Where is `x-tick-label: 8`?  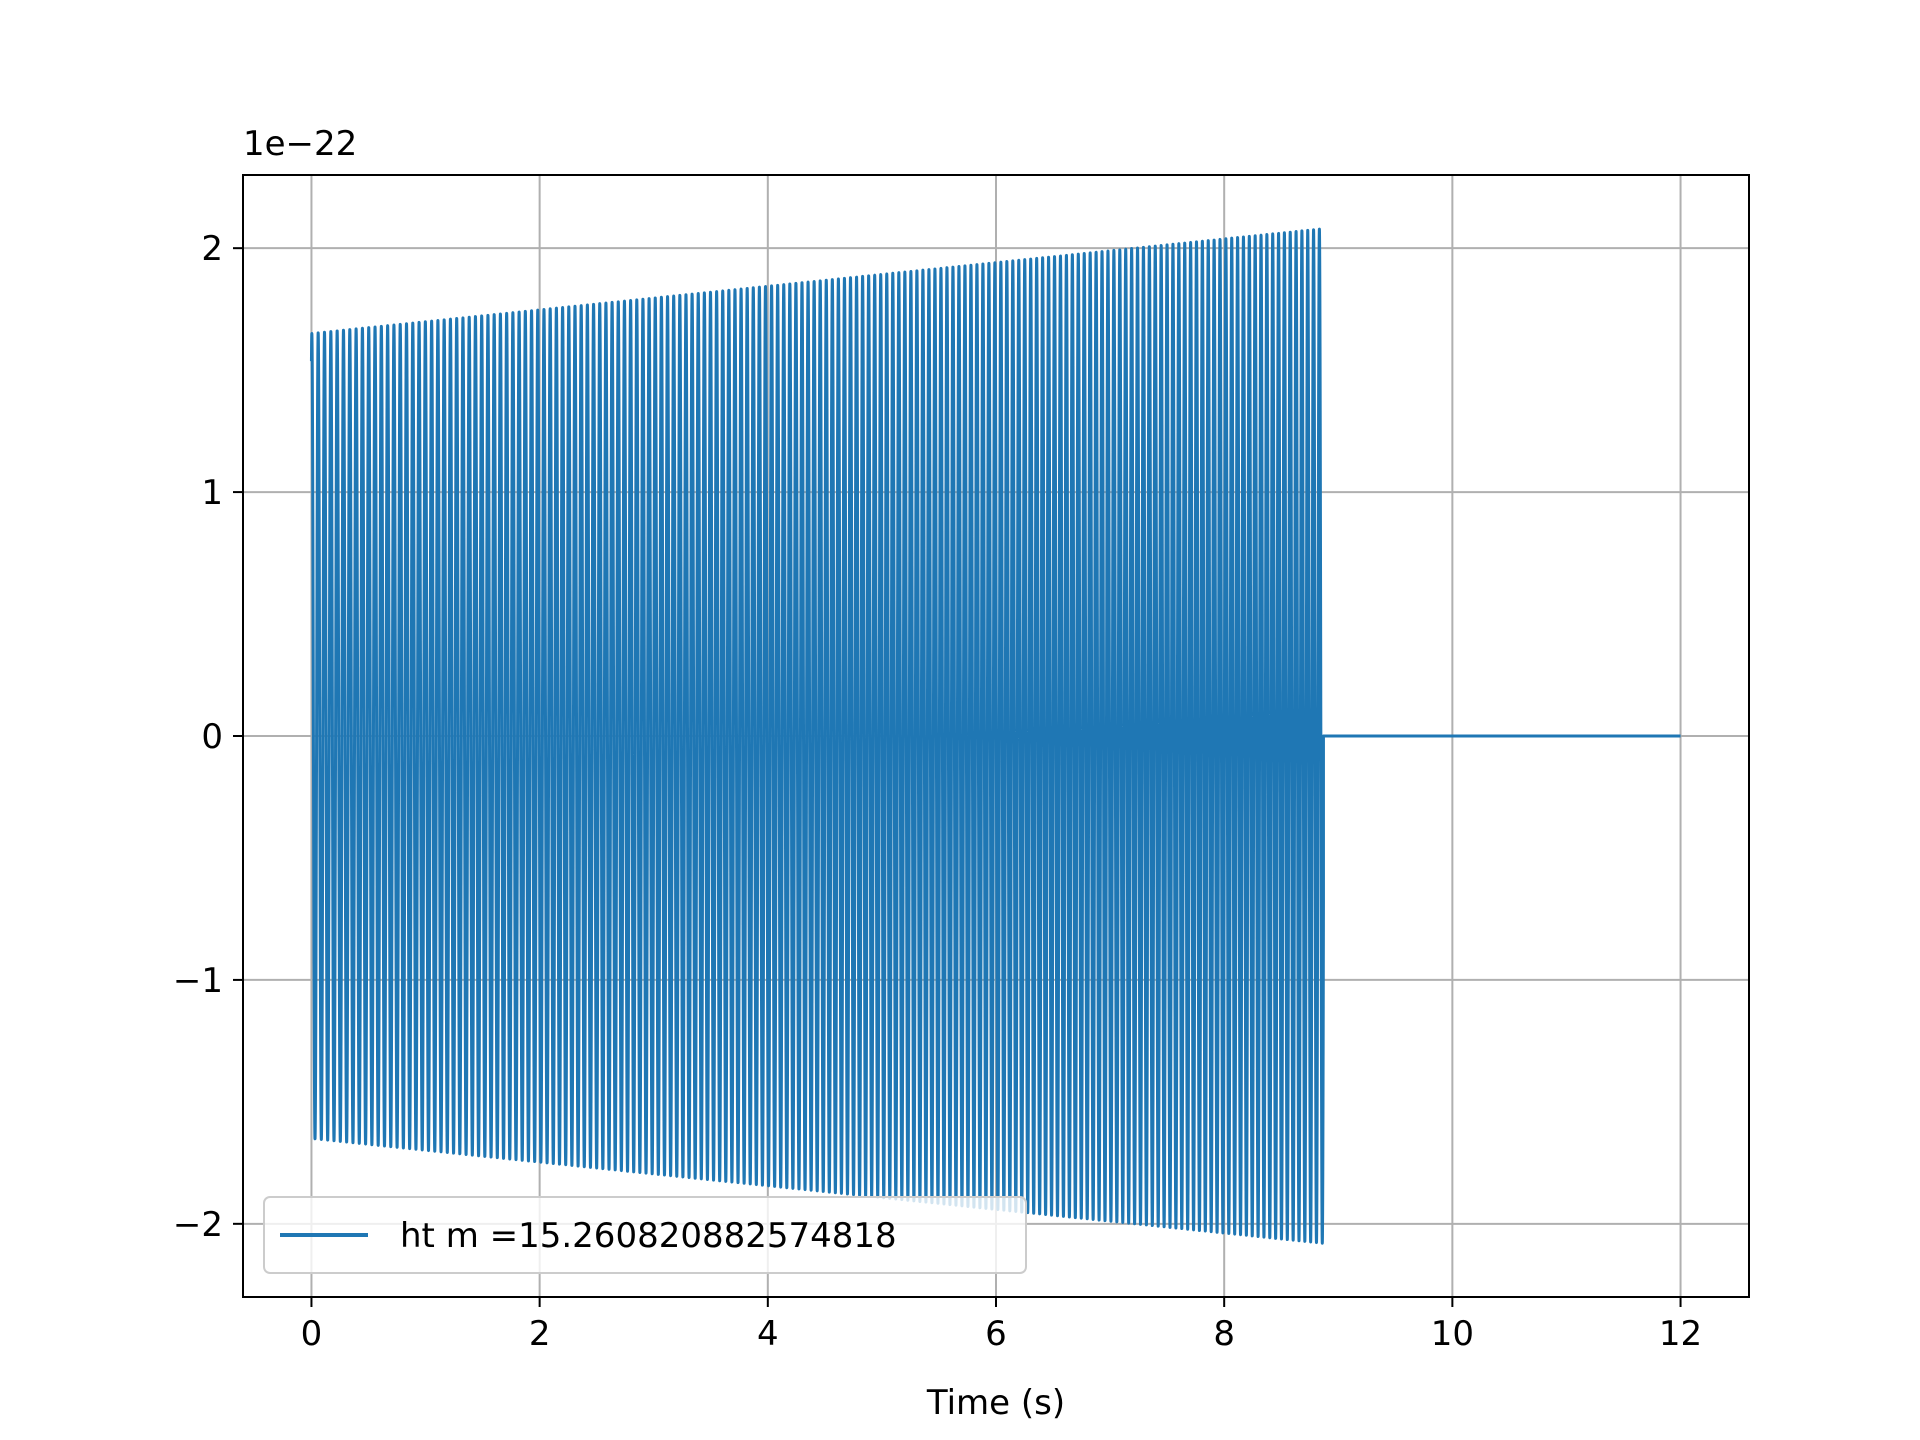 x-tick-label: 8 is located at coordinates (1224, 1334).